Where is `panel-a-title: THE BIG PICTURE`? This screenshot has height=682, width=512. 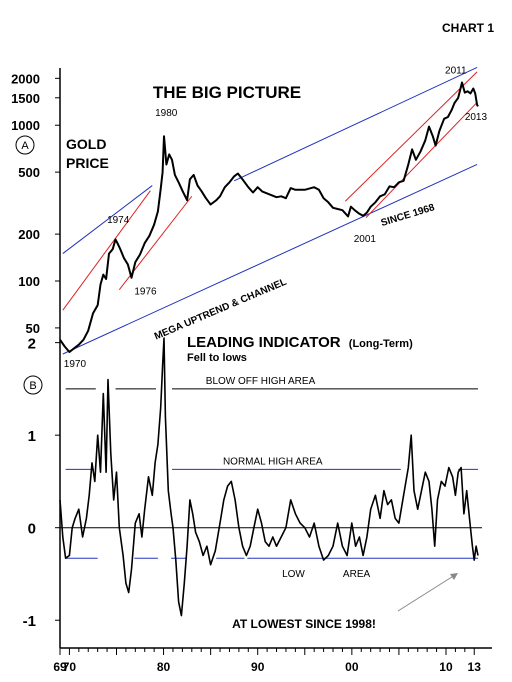 panel-a-title: THE BIG PICTURE is located at coordinates (227, 92).